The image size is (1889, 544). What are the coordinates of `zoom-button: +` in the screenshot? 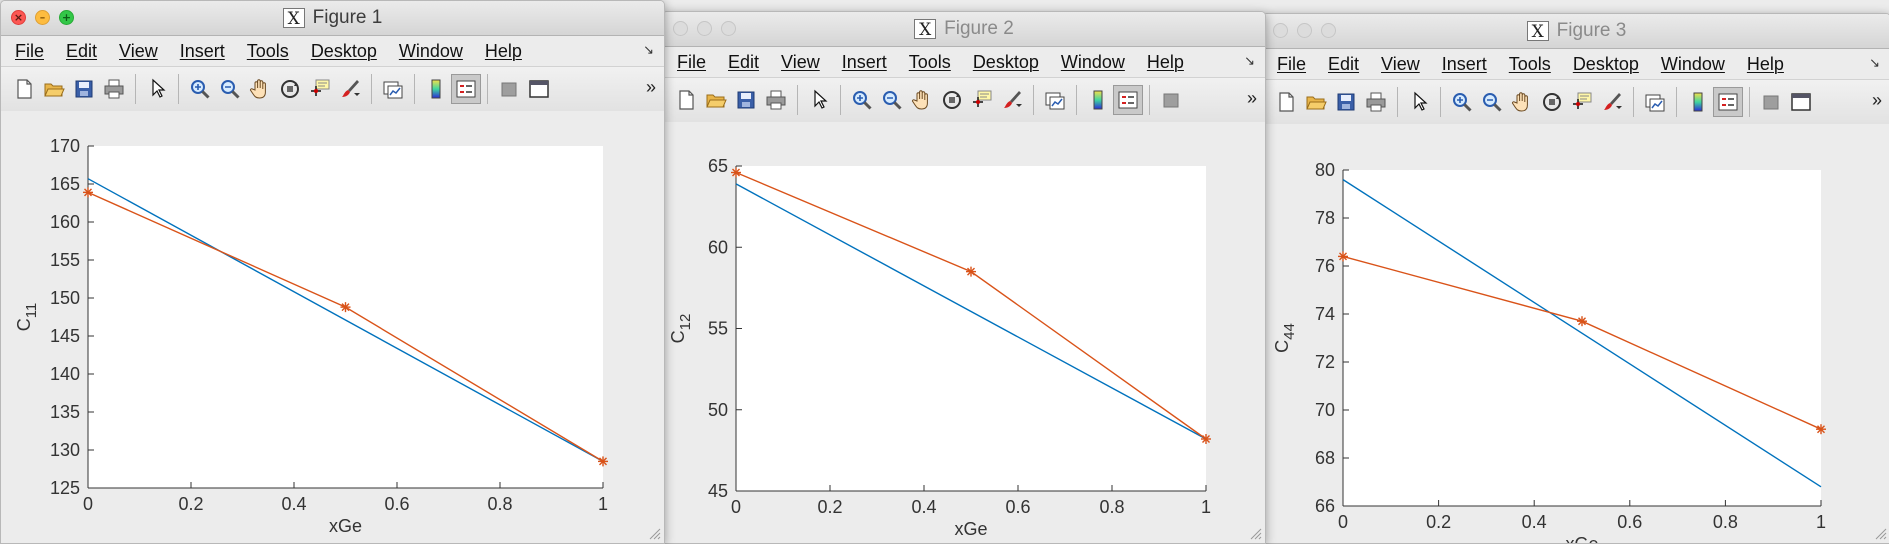 It's located at (66, 17).